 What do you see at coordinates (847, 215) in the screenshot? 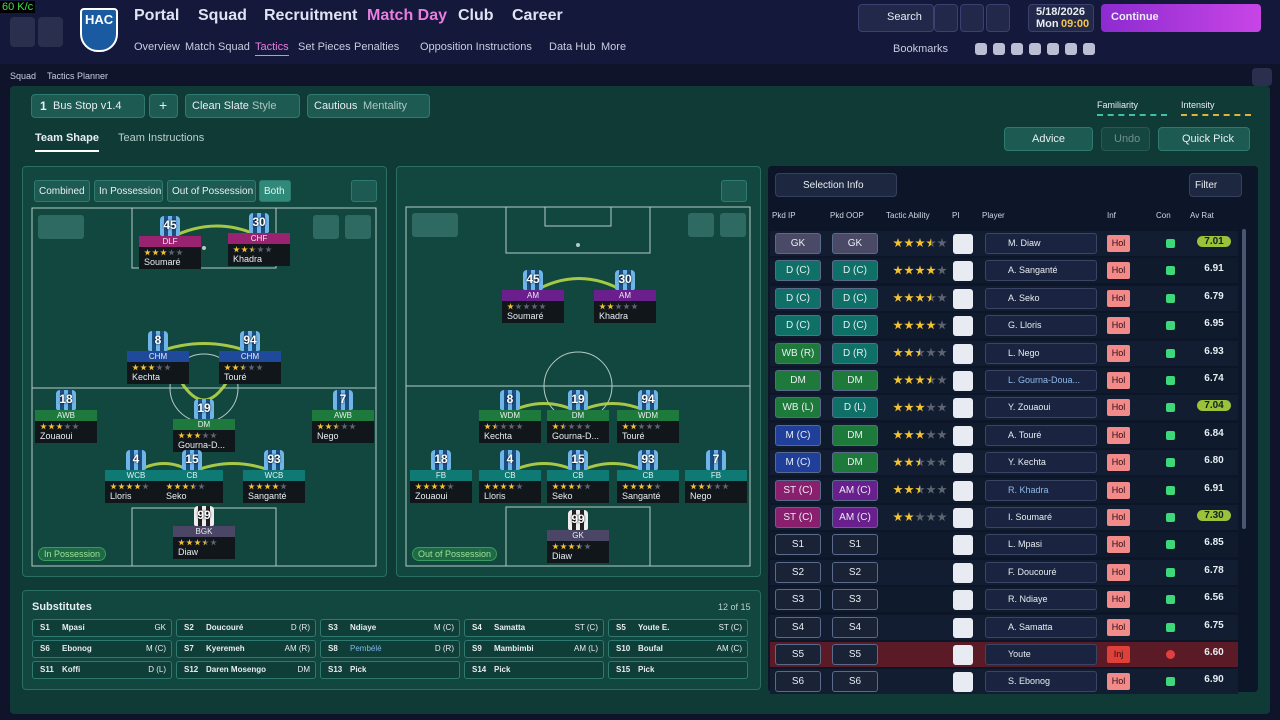
I see `column-header: Pkd OOP` at bounding box center [847, 215].